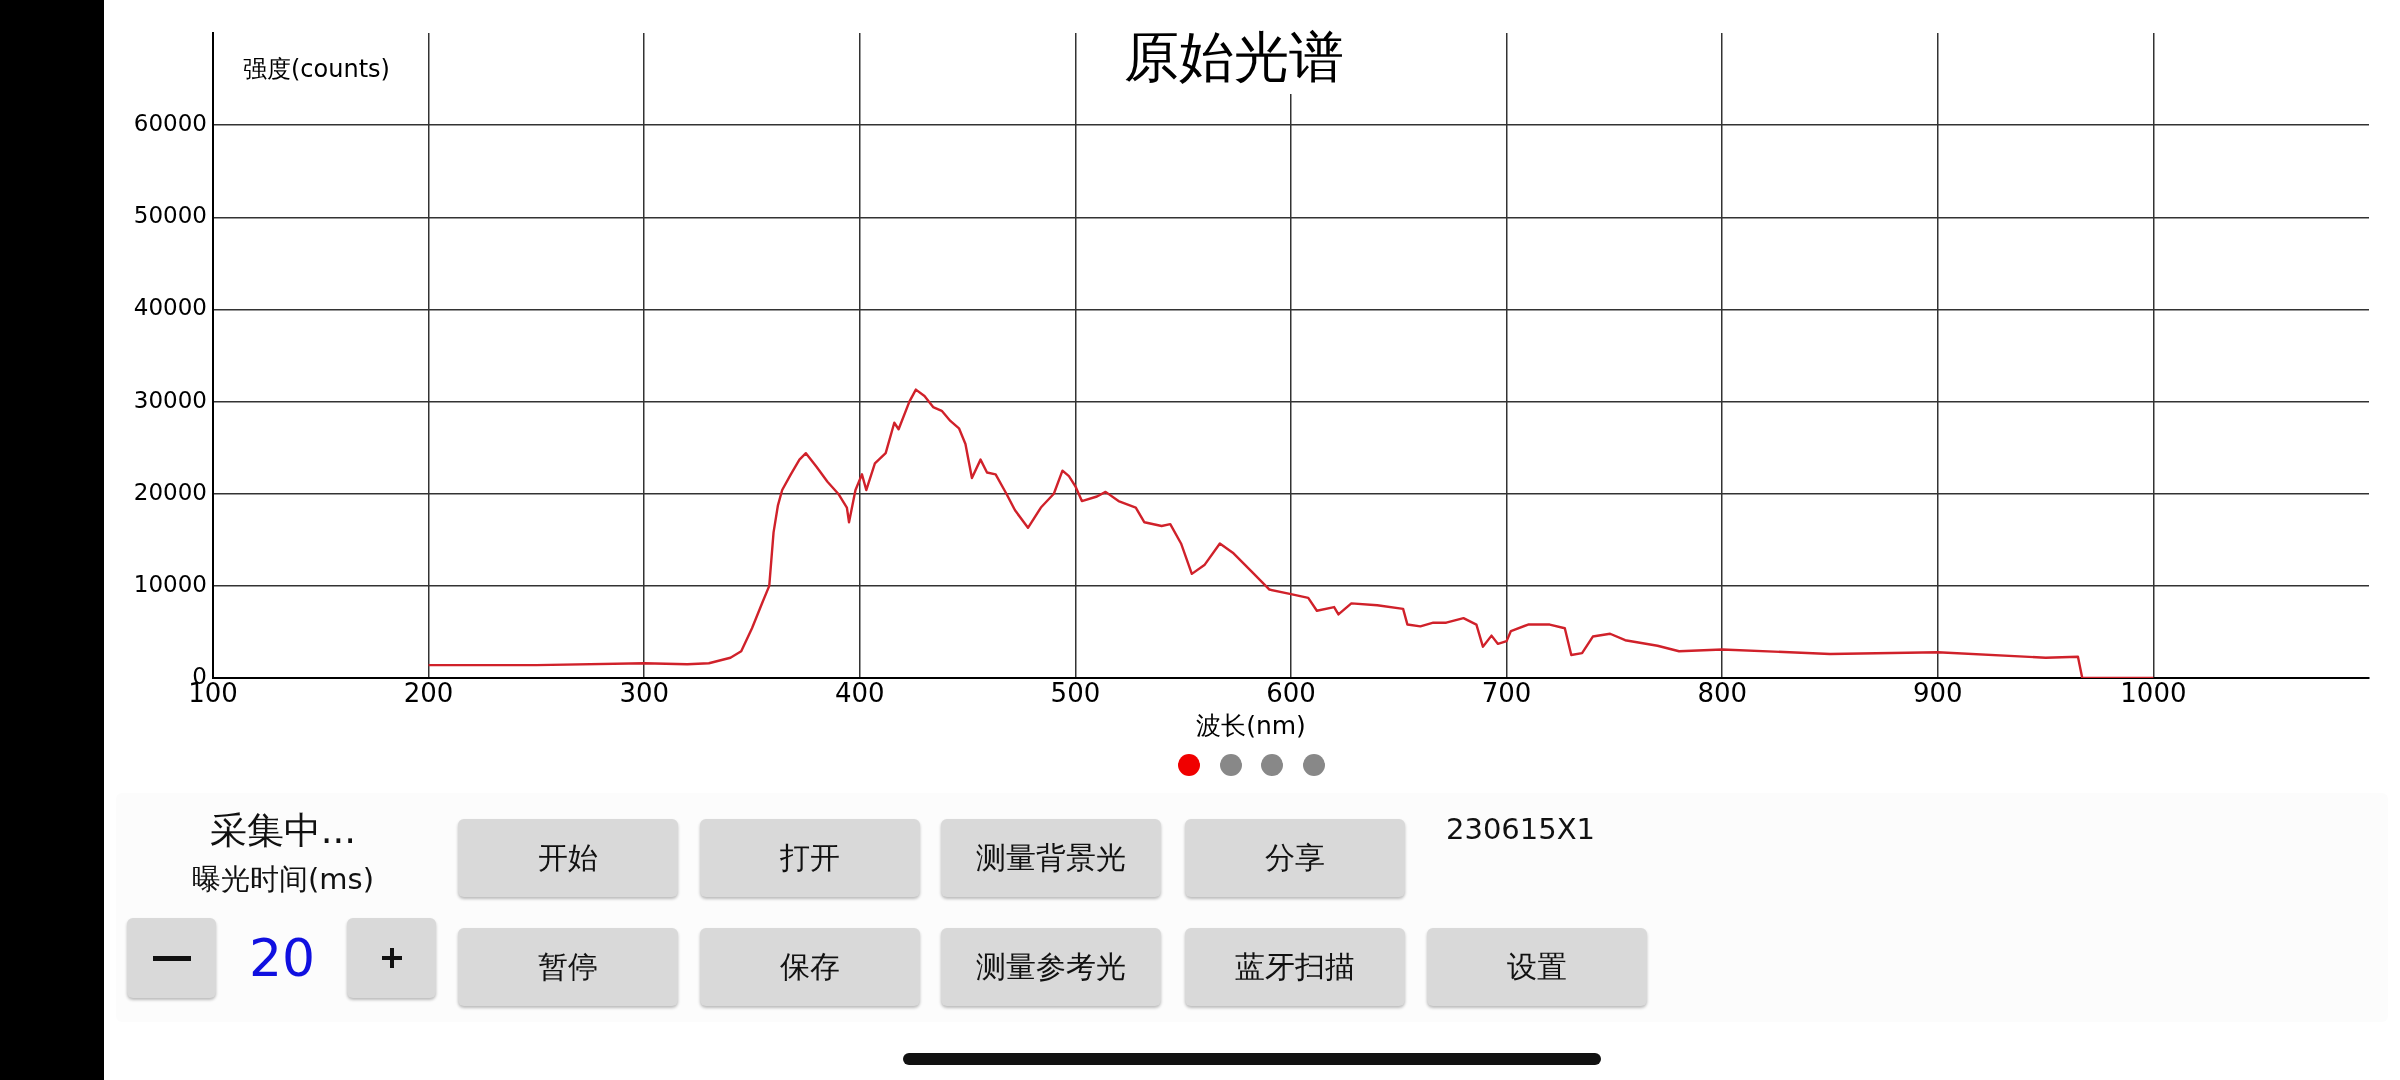 The width and height of the screenshot is (2400, 1080). Describe the element at coordinates (1234, 57) in the screenshot. I see `chart-title: 原始光谱` at that location.